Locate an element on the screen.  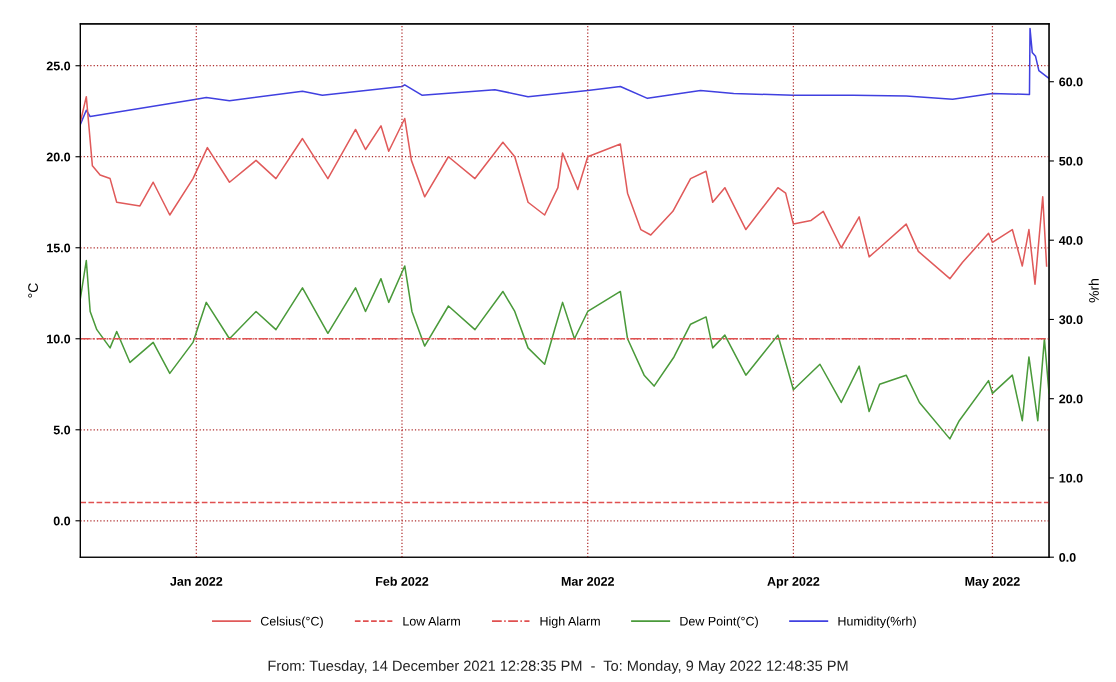
x-tick-label: May 2022 is located at coordinates (992, 582).